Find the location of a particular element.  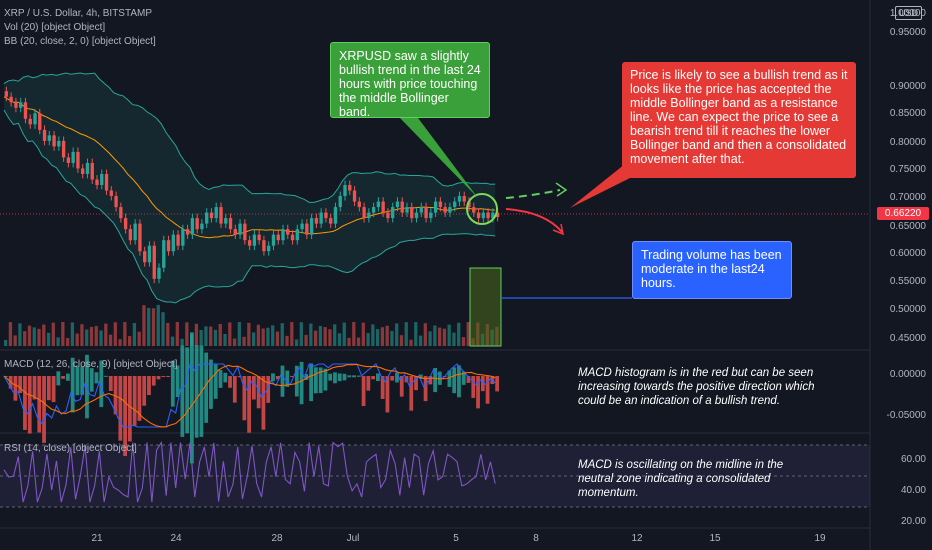

macd-legend: MACD (12, 26, close, 9) [object Object] is located at coordinates (91, 364).